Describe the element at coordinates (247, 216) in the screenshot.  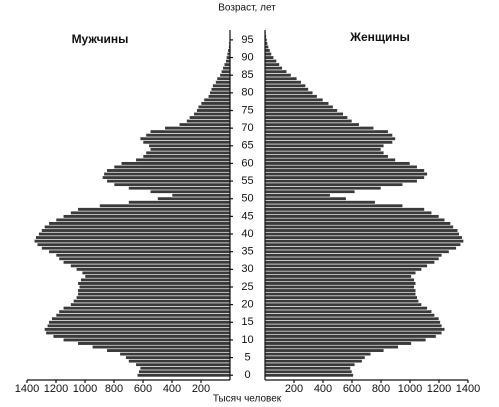
I see `y-tick-label: 45` at that location.